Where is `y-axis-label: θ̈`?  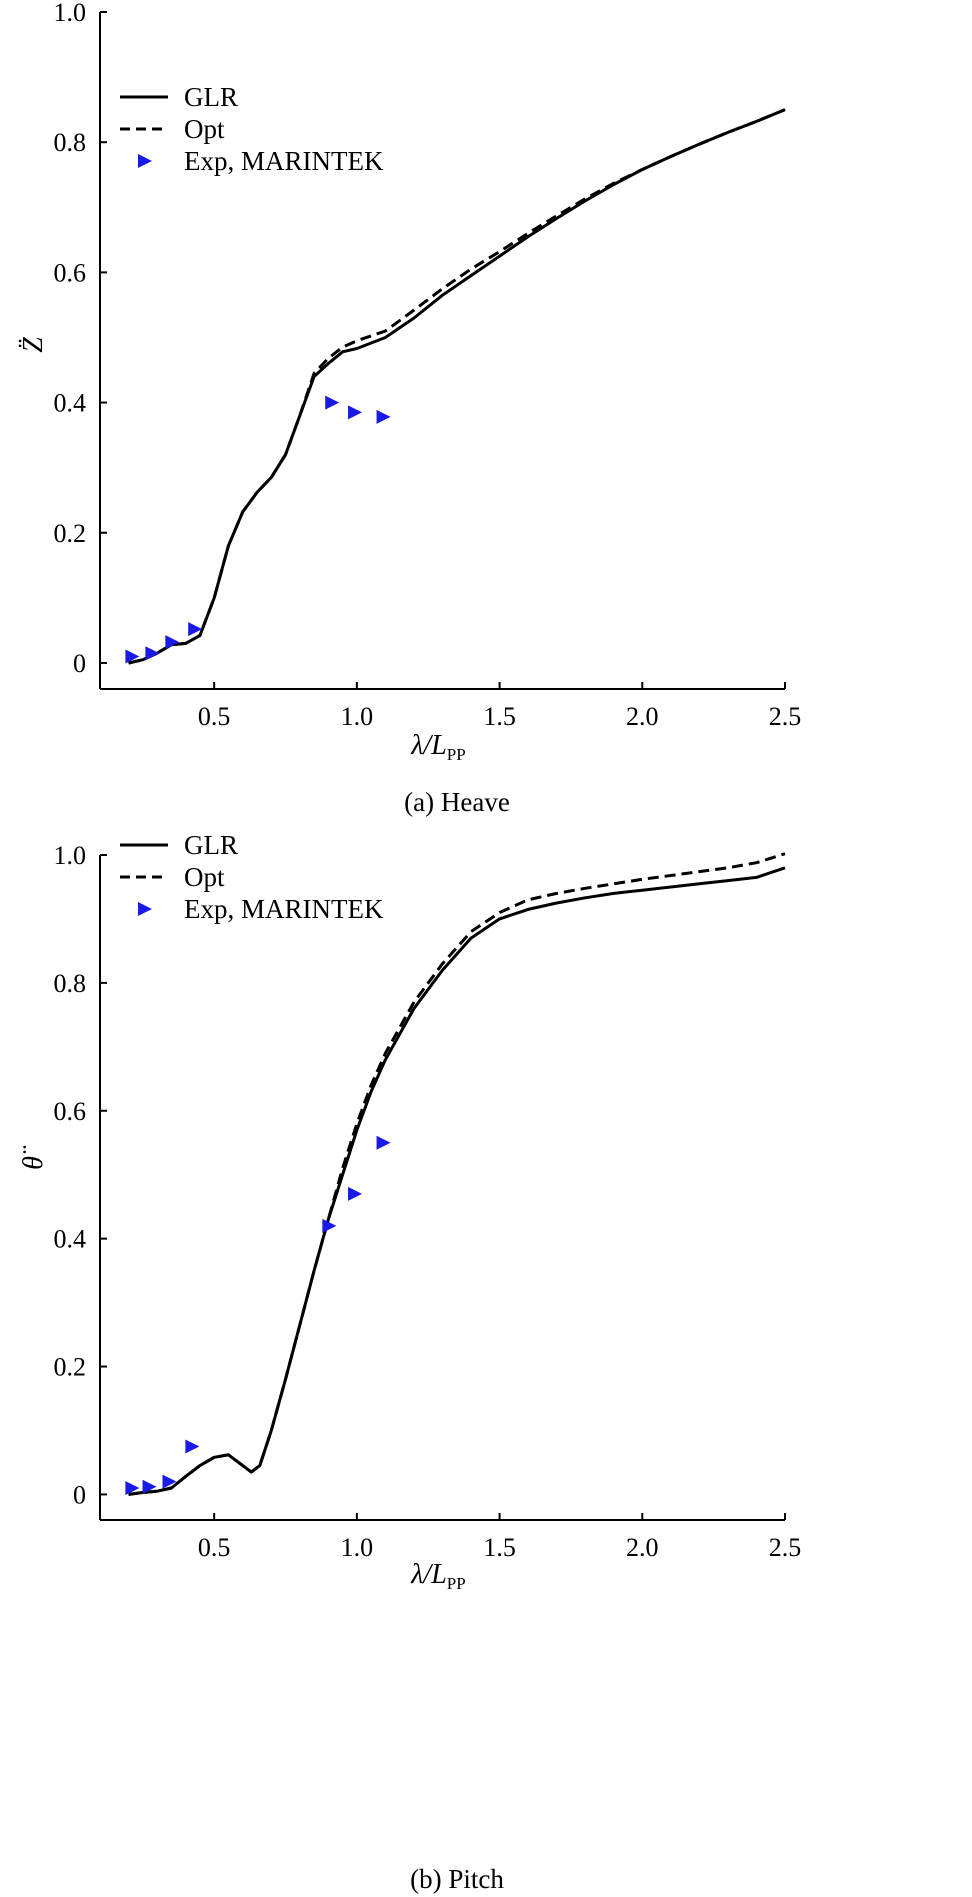 y-axis-label: θ̈ is located at coordinates (33, 1157).